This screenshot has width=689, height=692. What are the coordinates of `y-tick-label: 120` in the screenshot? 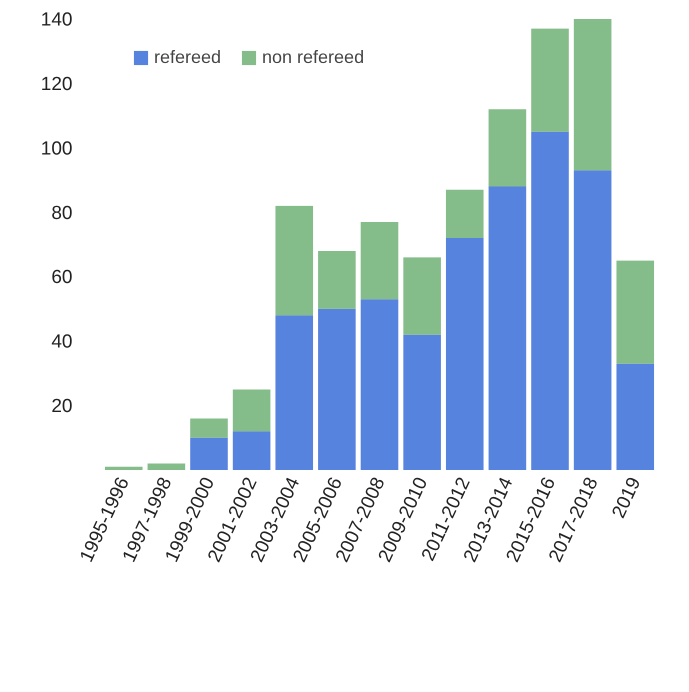 It's located at (56, 84).